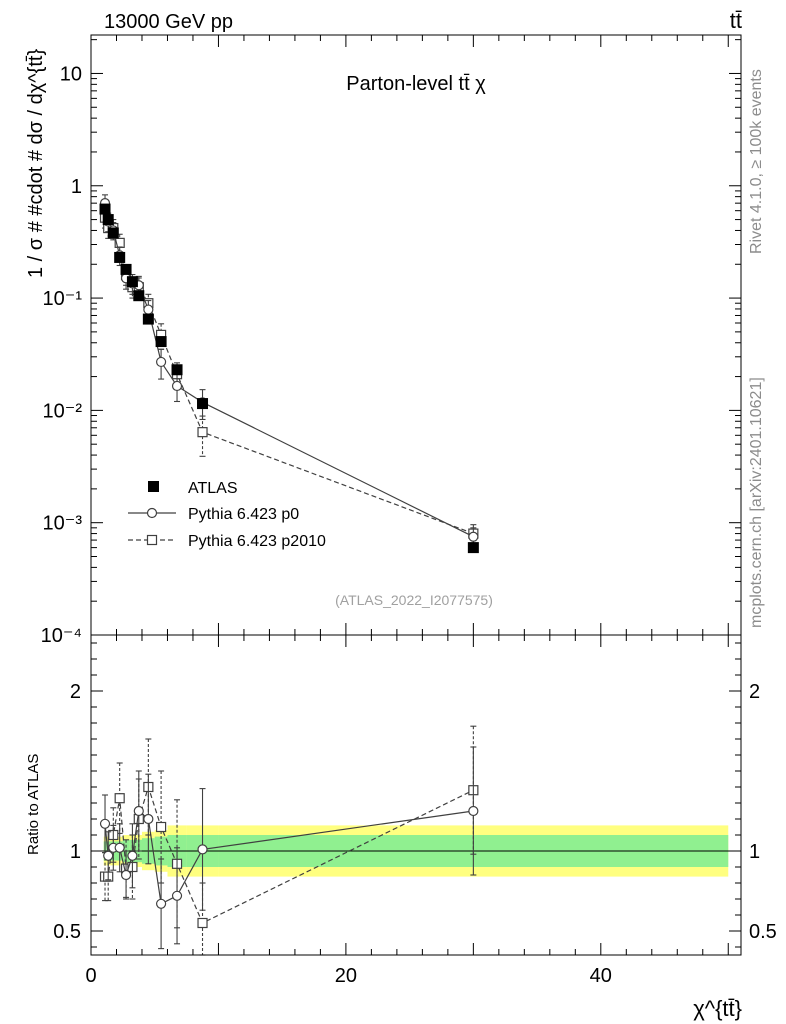 This screenshot has width=786, height=1024. I want to click on legend-p0-label: Pythia 6.423 p0, so click(243, 514).